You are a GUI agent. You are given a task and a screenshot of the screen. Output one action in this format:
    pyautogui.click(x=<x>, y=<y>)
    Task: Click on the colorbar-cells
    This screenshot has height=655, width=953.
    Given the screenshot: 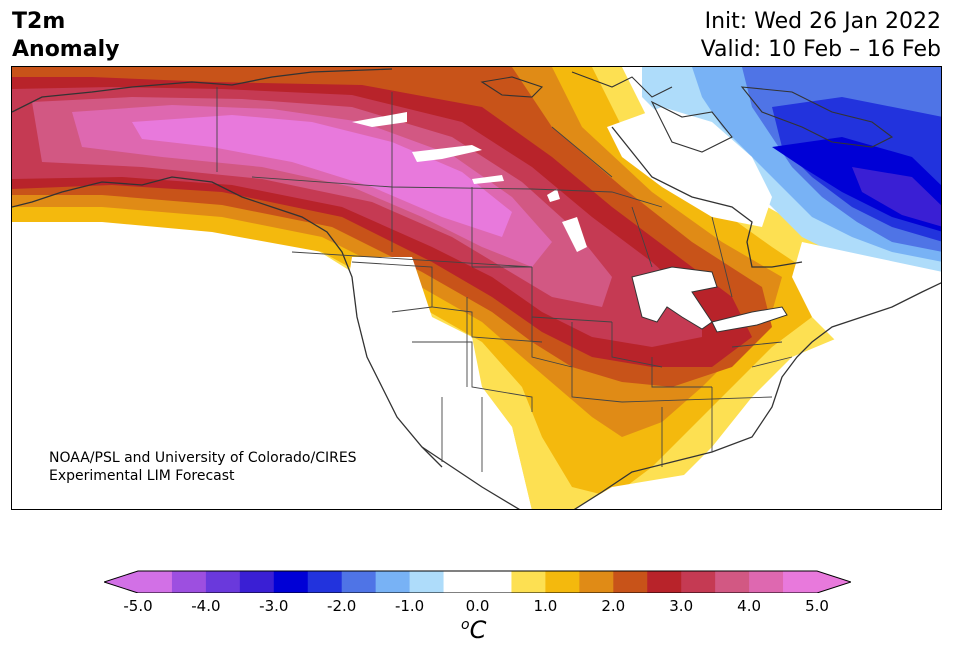 What is the action you would take?
    pyautogui.click(x=477, y=582)
    